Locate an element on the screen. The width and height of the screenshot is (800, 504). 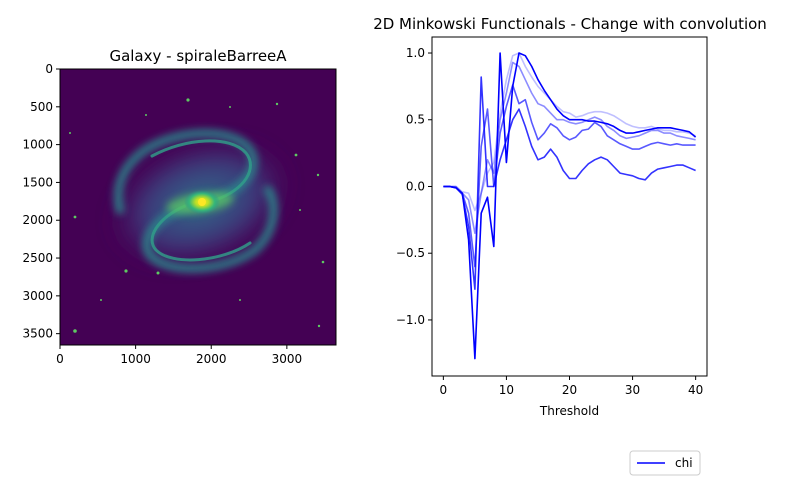
chart-x-tick-label: 10 is located at coordinates (506, 390).